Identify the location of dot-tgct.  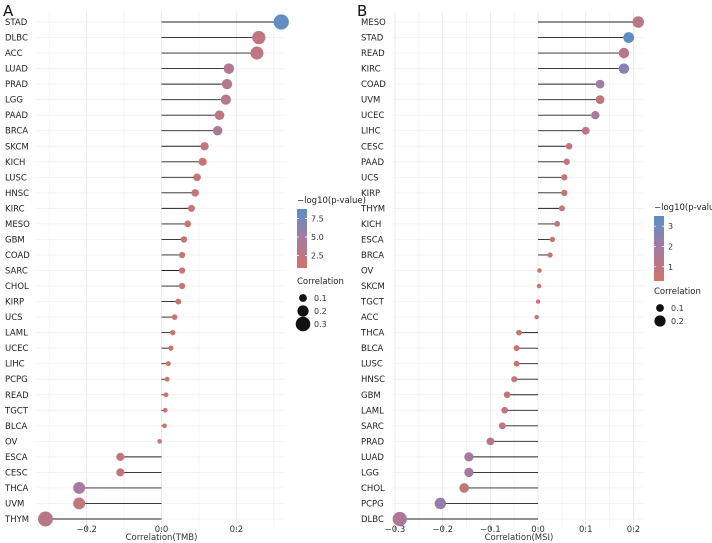
(165, 410).